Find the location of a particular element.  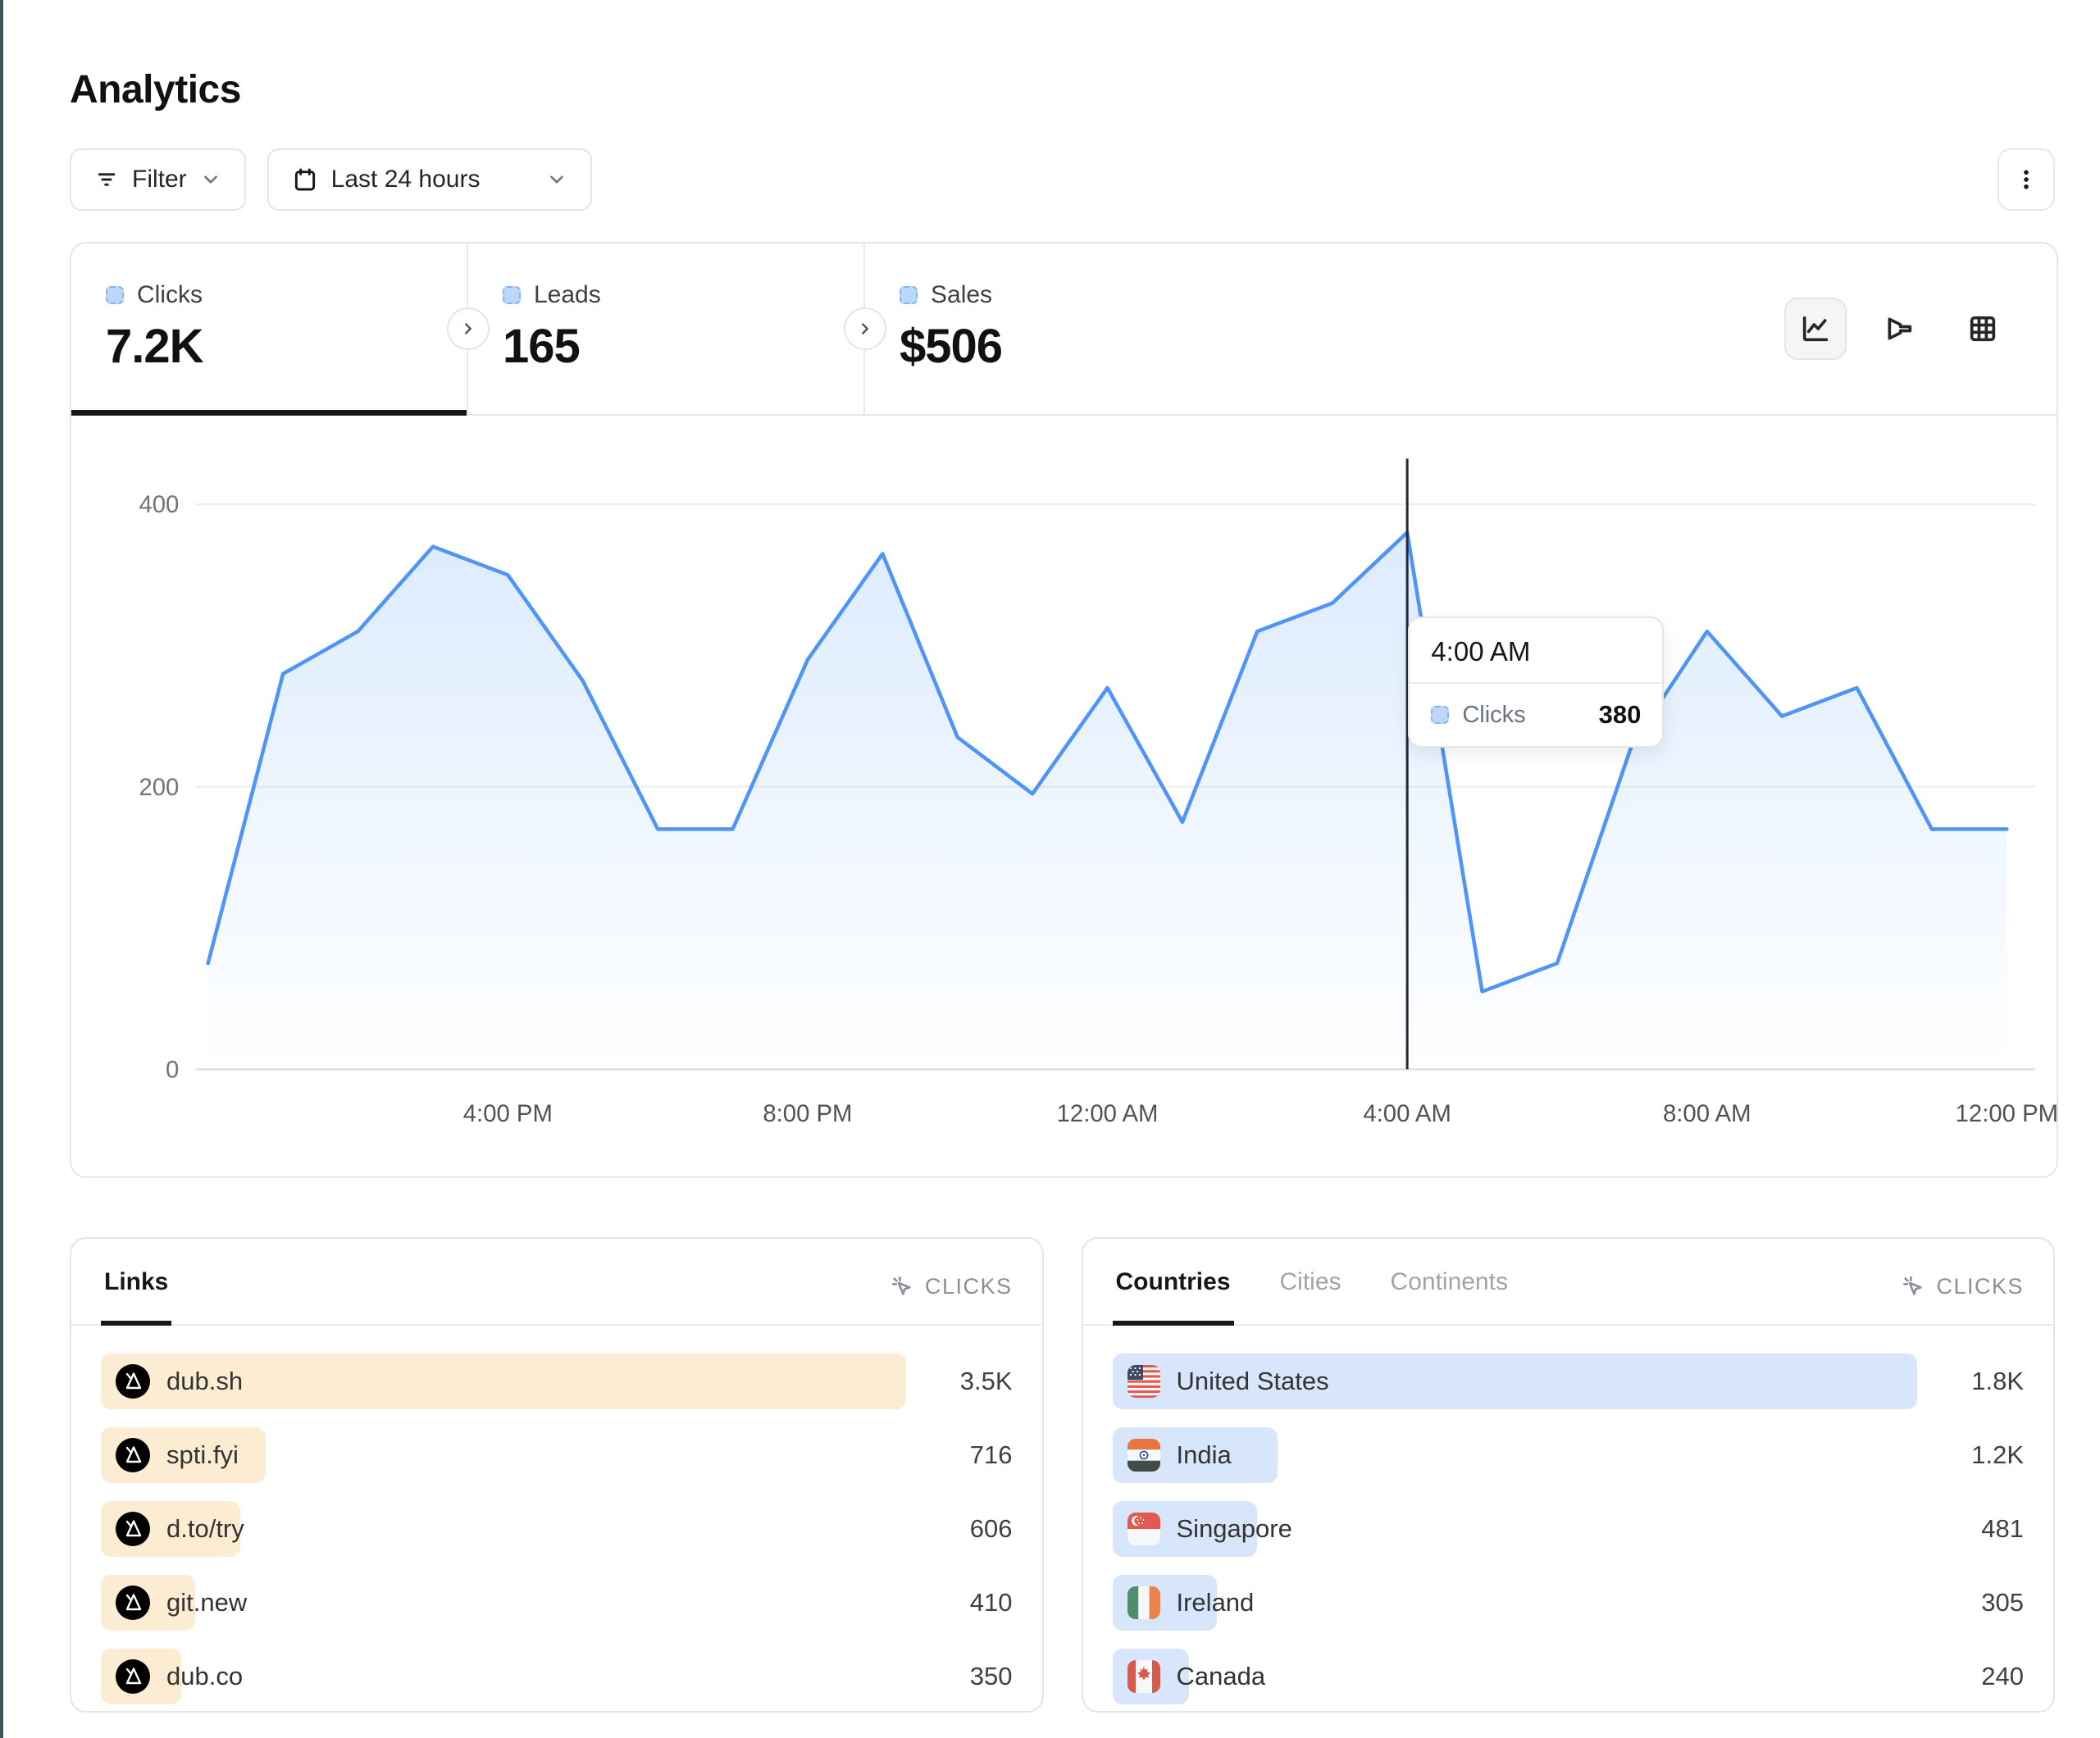

filter-button-label: Filter is located at coordinates (159, 179).